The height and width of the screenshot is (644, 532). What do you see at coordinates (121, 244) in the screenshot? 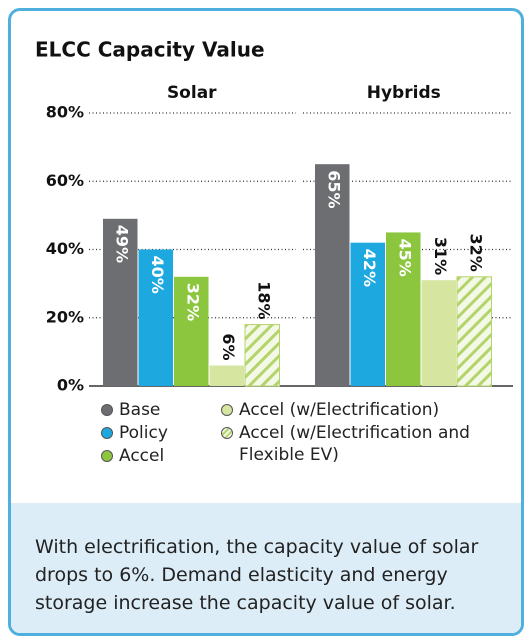
I see `value-label: 49%` at bounding box center [121, 244].